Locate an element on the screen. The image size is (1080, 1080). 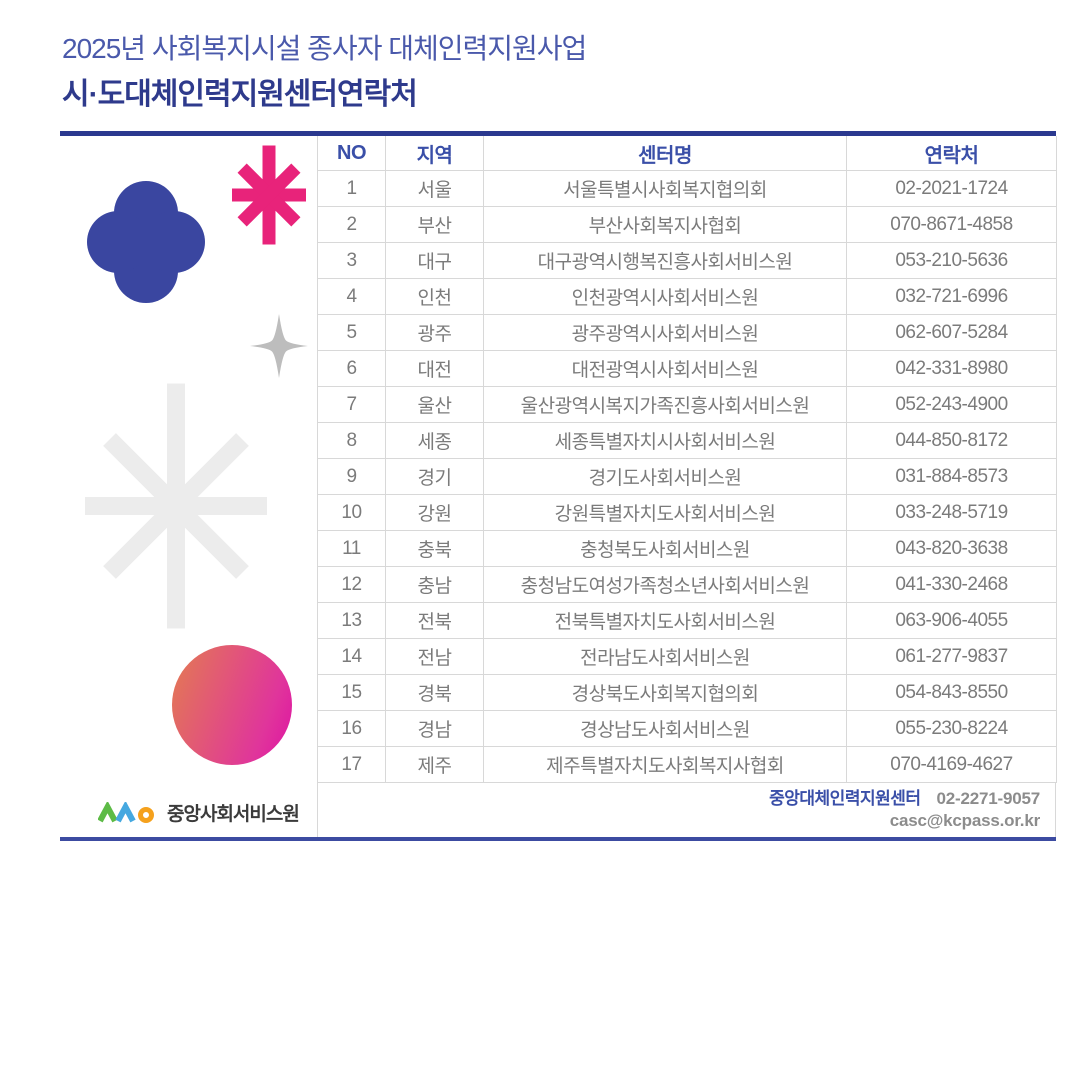
cell-center: 세종특별자치시사회서비스원 is located at coordinates (665, 440).